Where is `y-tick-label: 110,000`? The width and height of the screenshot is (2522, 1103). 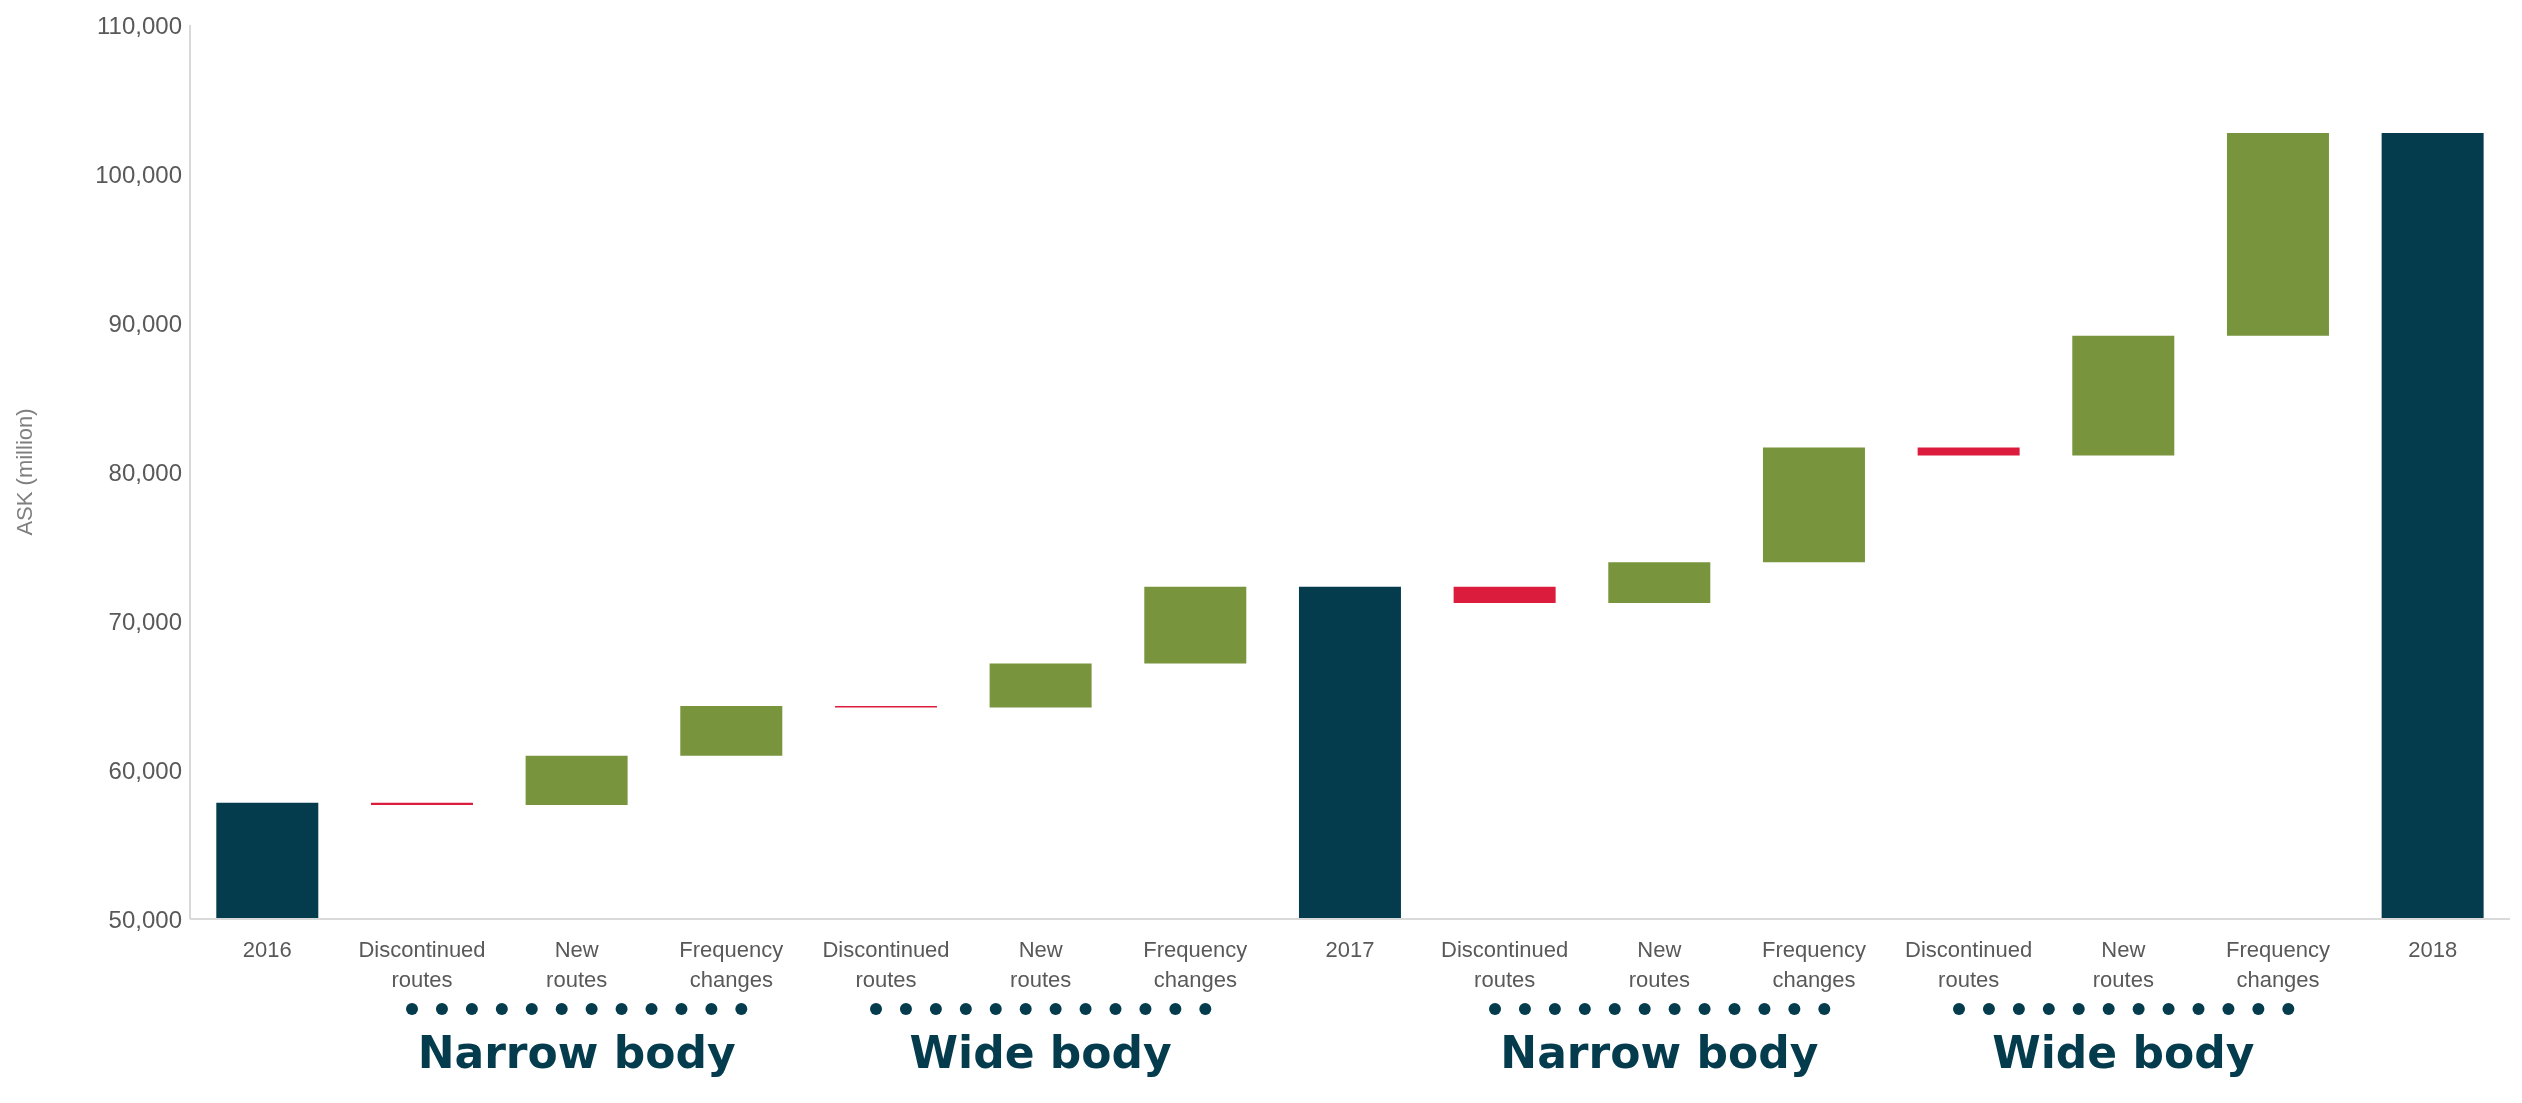
y-tick-label: 110,000 is located at coordinates (139, 25).